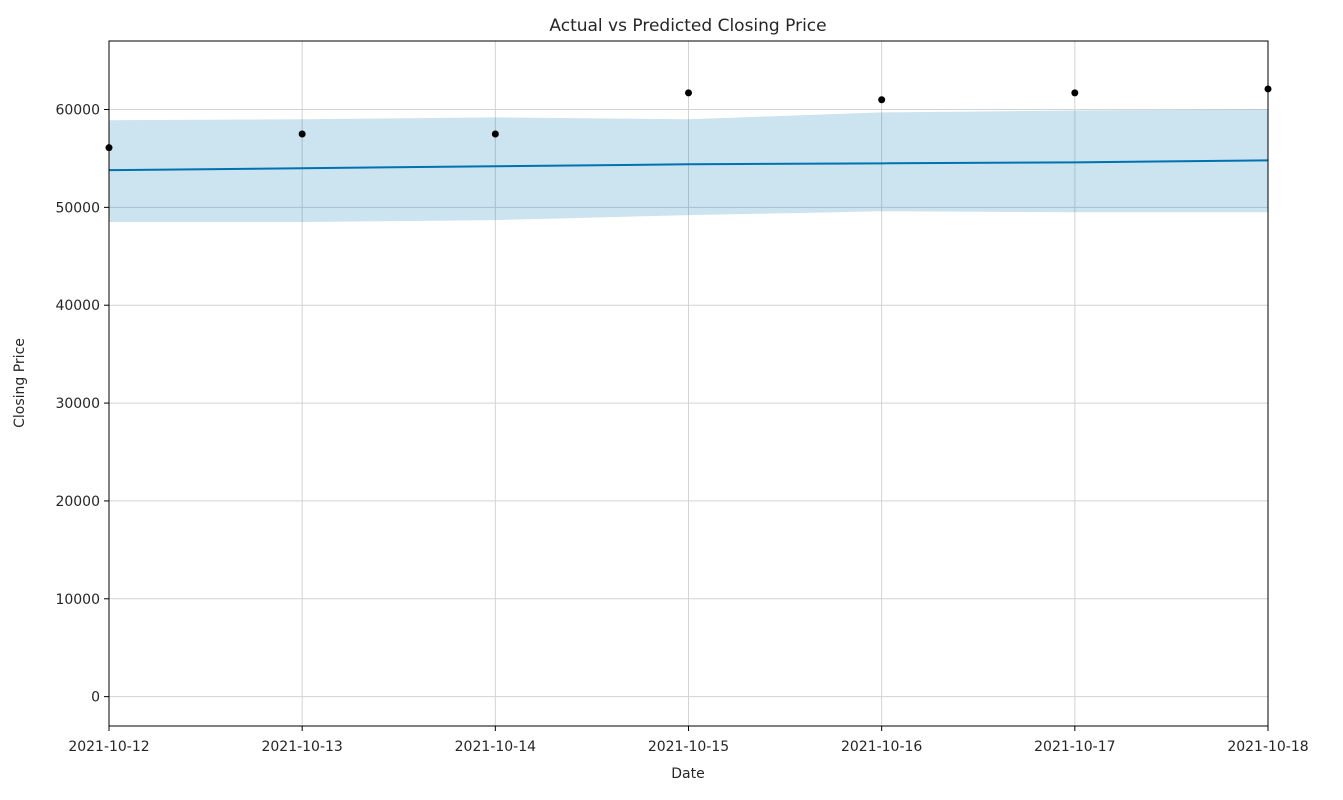 The width and height of the screenshot is (1343, 800). I want to click on y-tick-label: 60000, so click(77, 111).